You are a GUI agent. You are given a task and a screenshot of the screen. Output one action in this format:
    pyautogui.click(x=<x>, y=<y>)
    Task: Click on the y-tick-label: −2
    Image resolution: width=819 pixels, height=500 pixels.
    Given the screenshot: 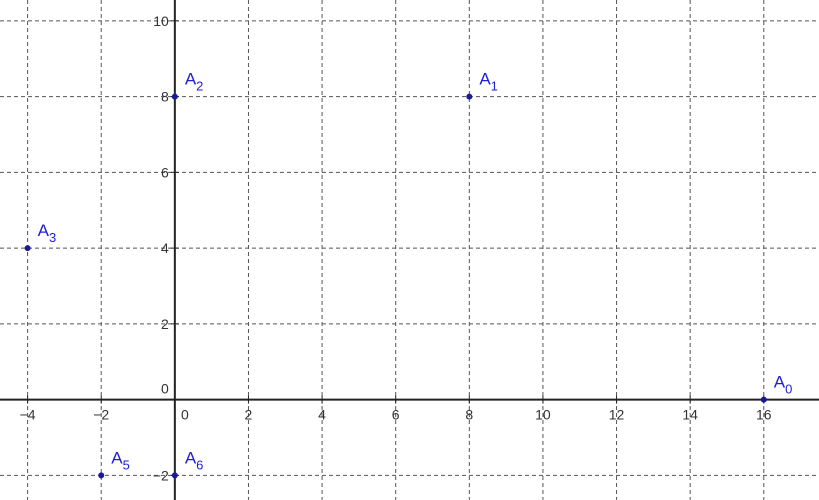 What is the action you would take?
    pyautogui.click(x=161, y=475)
    